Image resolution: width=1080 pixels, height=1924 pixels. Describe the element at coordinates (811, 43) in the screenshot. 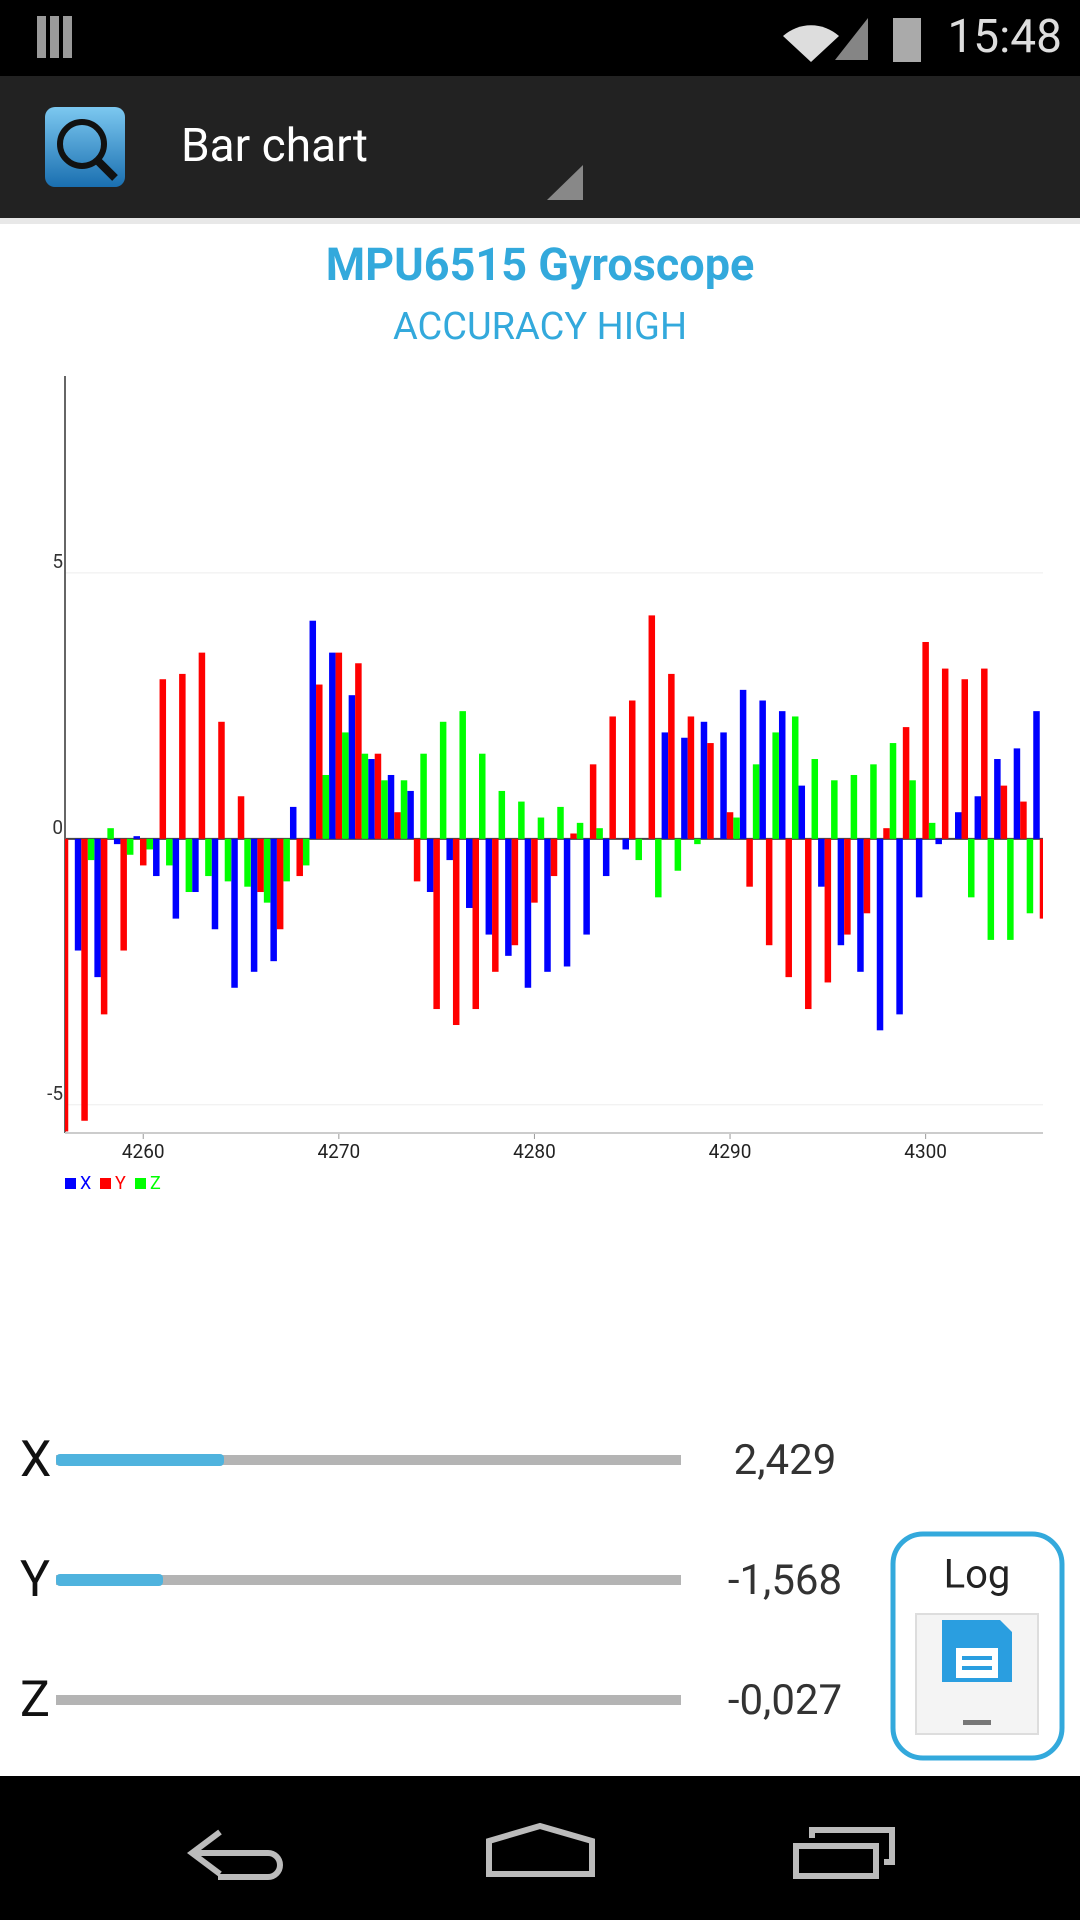

I see `wifi-icon` at that location.